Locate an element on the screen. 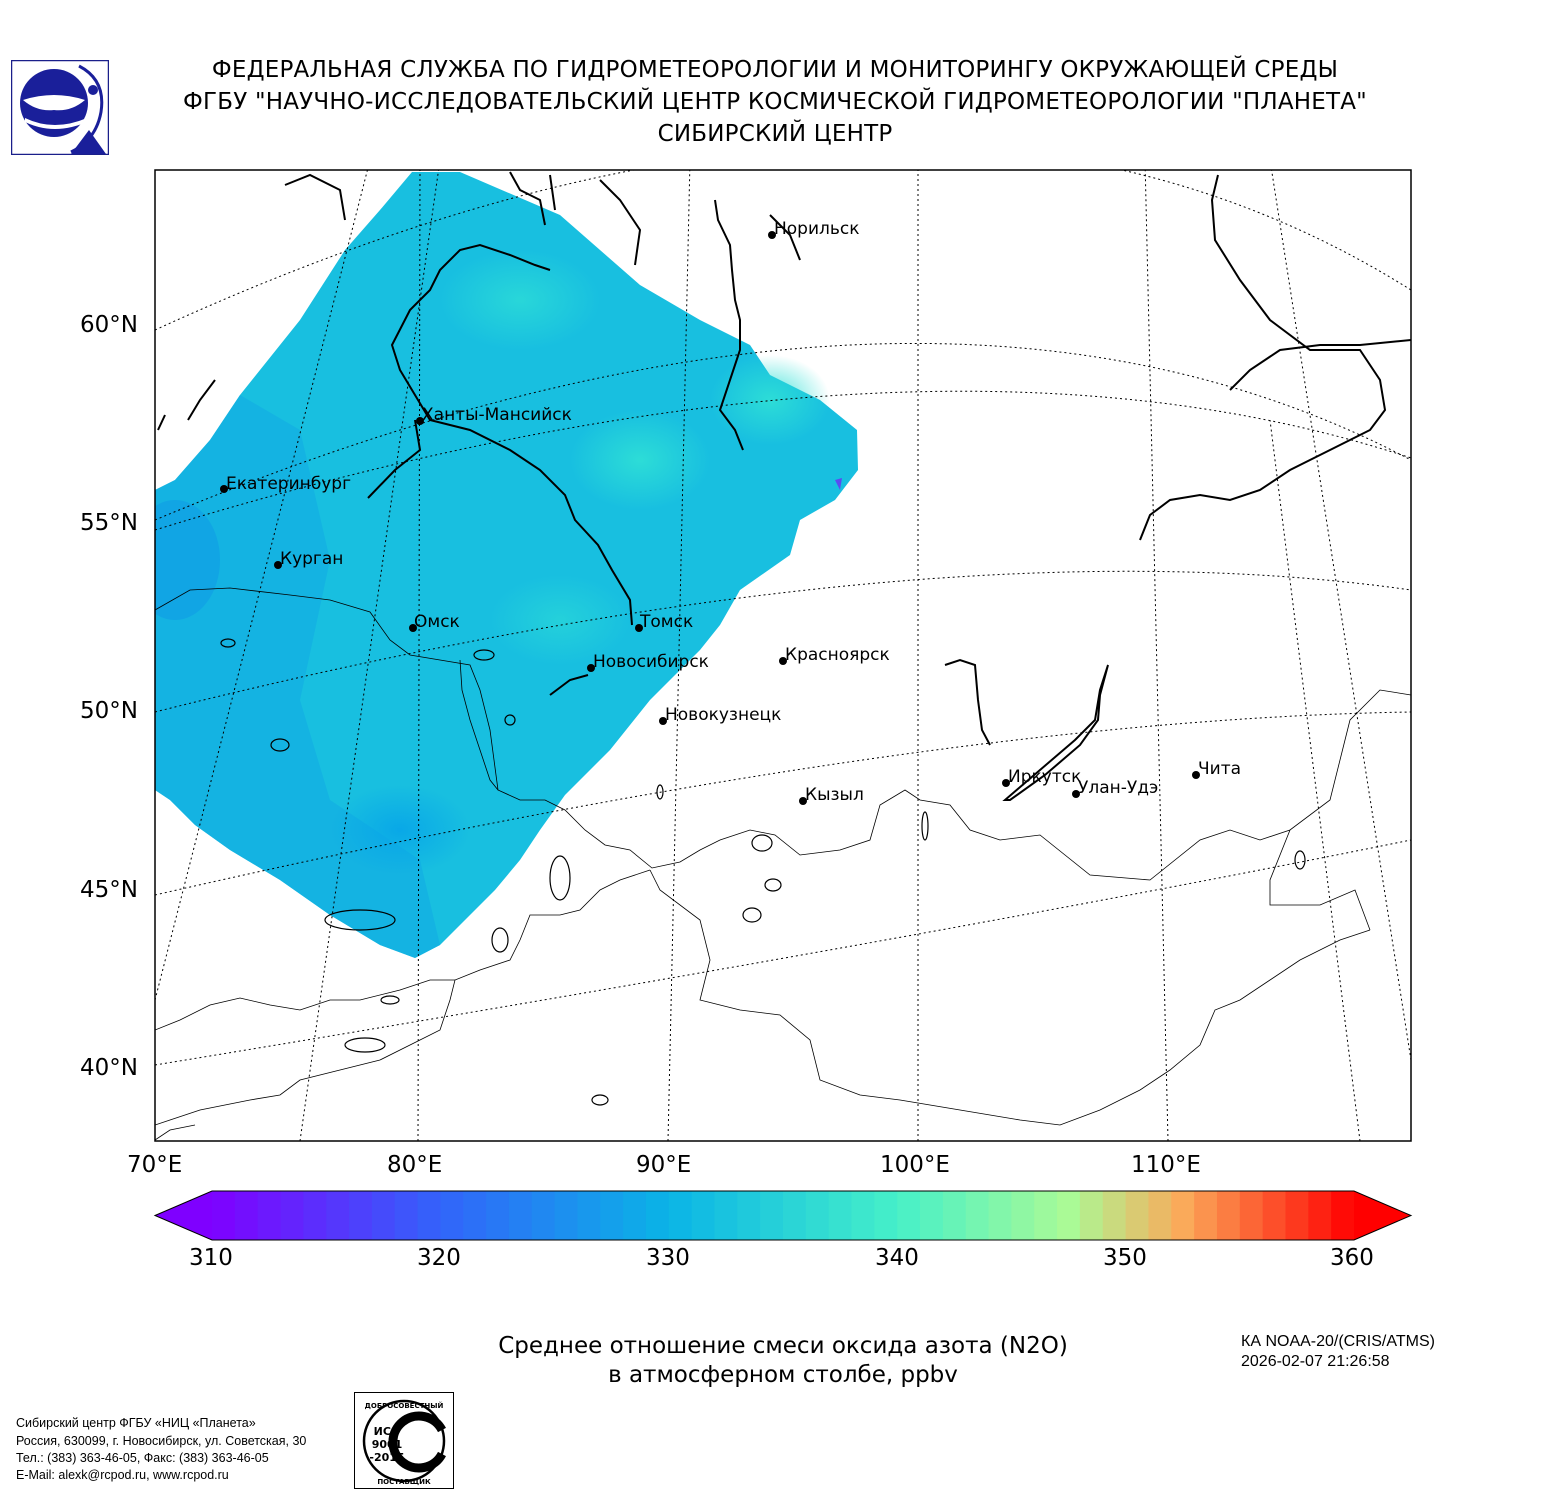  city-krasnoyarsk: Красноярск is located at coordinates (834, 655).